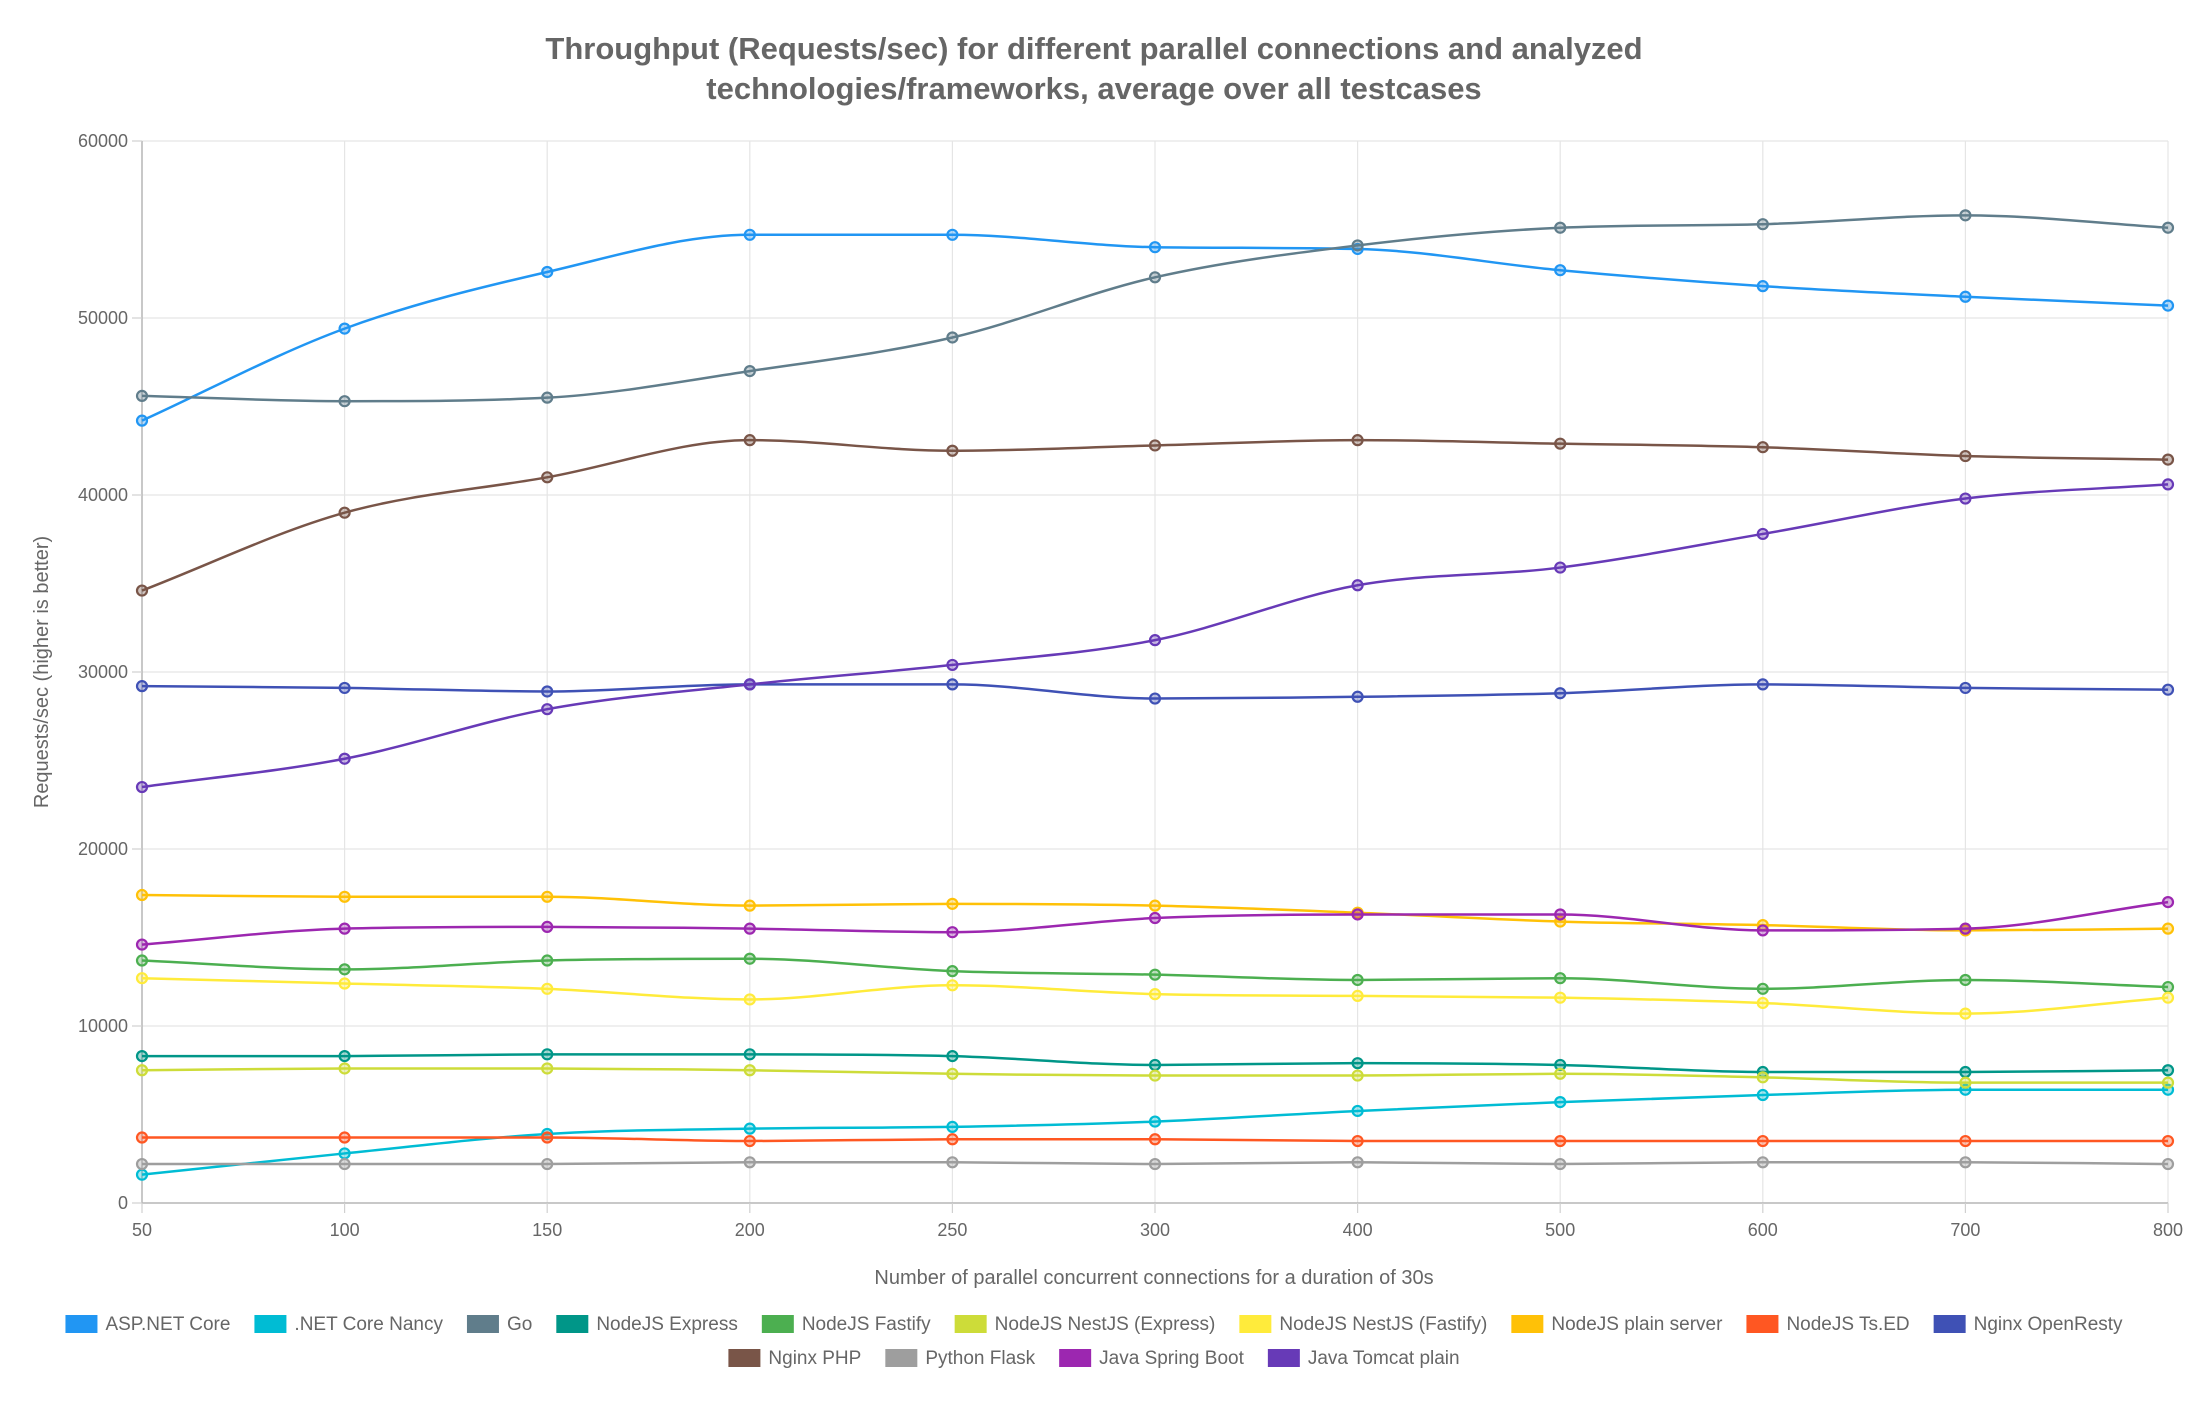 Image resolution: width=2188 pixels, height=1406 pixels. What do you see at coordinates (499, 1324) in the screenshot?
I see `legend-item-go: Go` at bounding box center [499, 1324].